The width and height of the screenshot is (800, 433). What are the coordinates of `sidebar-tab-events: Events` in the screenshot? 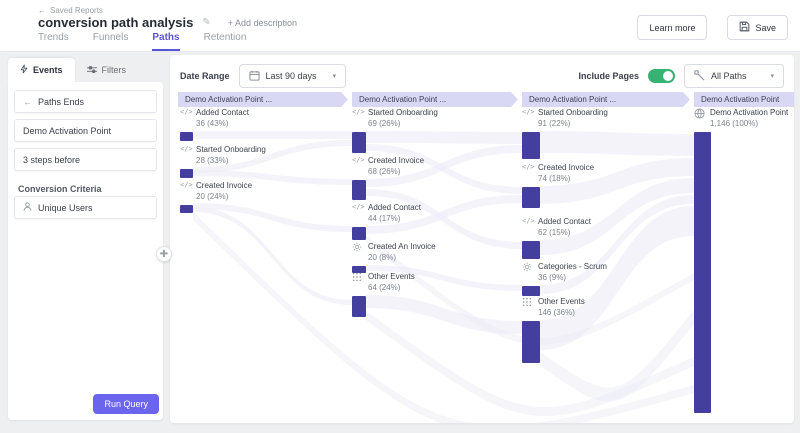 It's located at (41, 70).